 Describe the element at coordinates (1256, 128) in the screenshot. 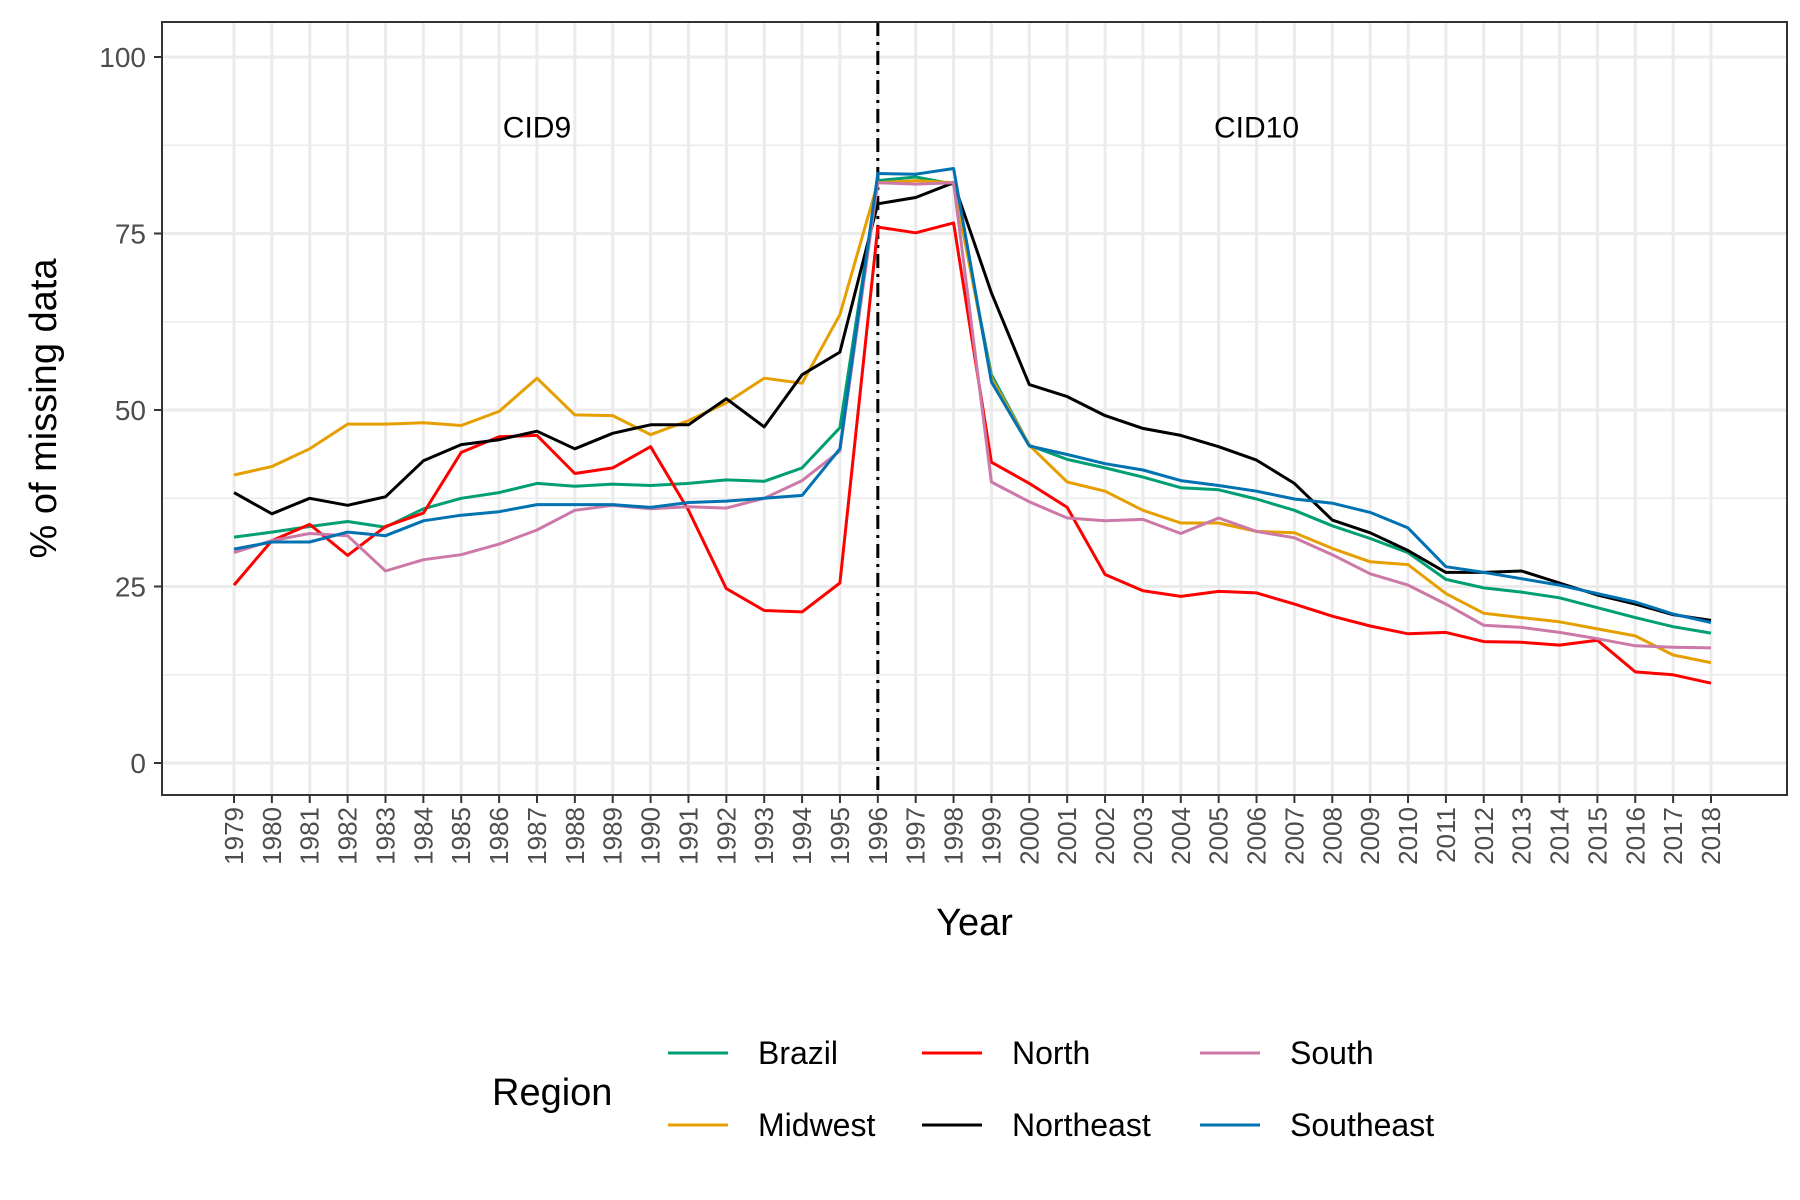

I see `annotation-label: CID10` at that location.